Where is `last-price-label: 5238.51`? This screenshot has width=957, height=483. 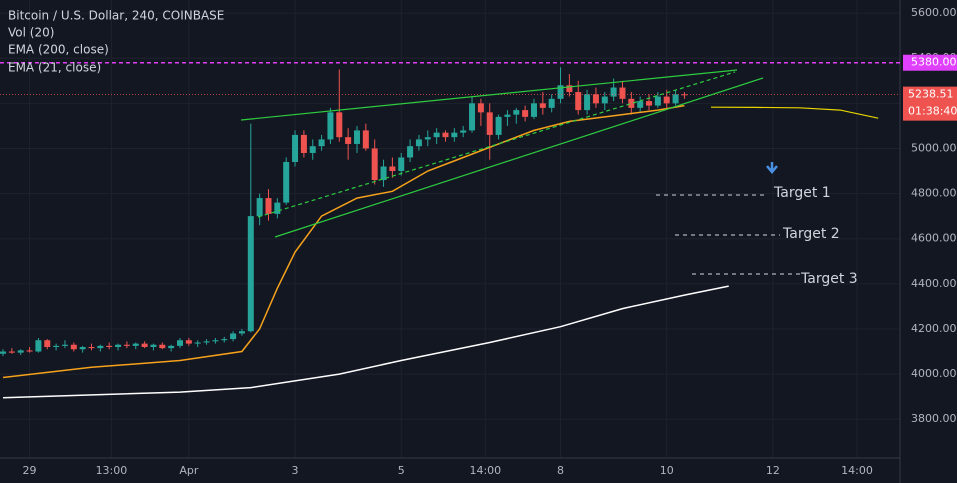 last-price-label: 5238.51 is located at coordinates (931, 94).